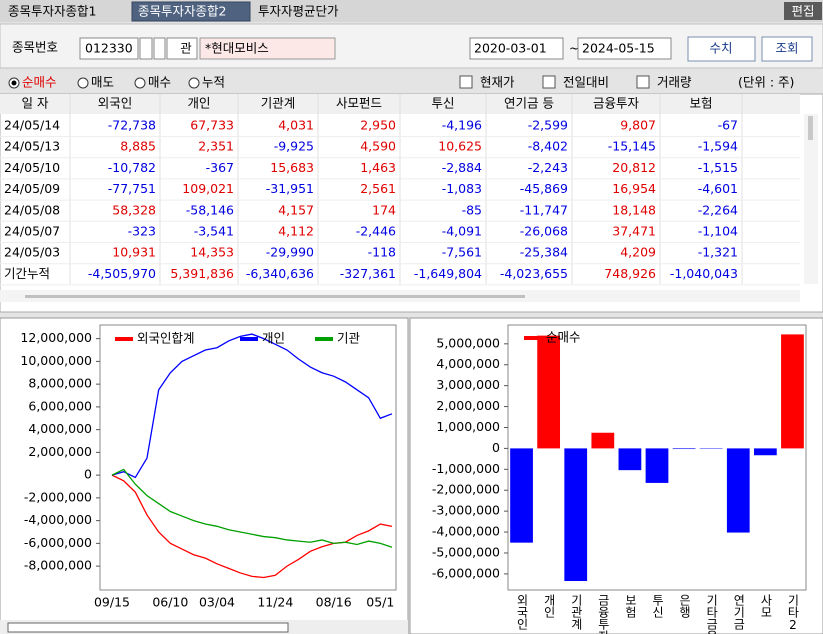  What do you see at coordinates (56, 337) in the screenshot?
I see `y-tick-label: 12,000,000` at bounding box center [56, 337].